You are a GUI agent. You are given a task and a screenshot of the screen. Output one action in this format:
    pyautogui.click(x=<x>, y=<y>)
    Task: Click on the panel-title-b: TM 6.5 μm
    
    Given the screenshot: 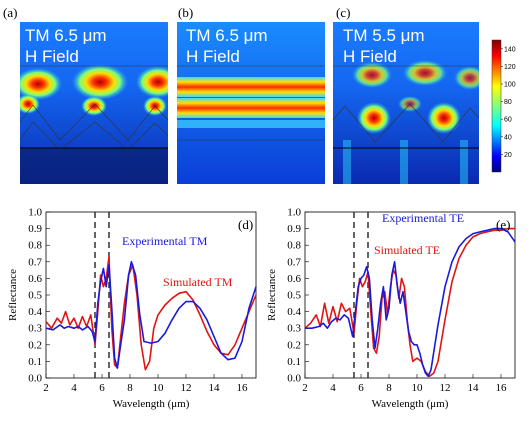 What is the action you would take?
    pyautogui.click(x=227, y=35)
    